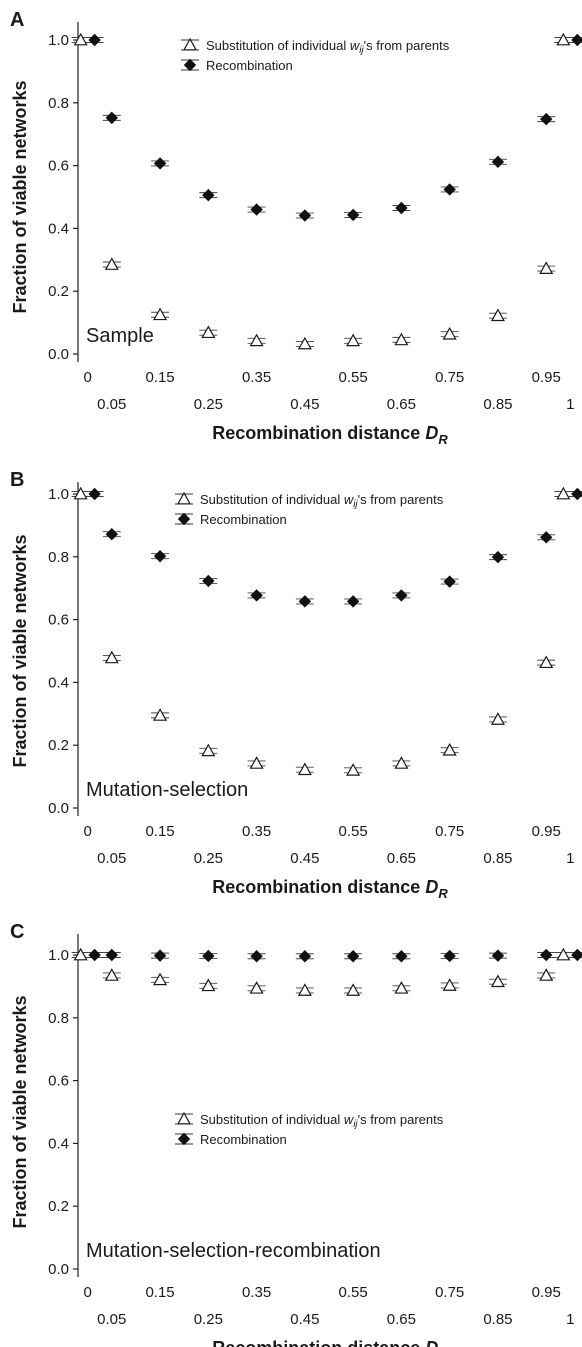 Image resolution: width=582 pixels, height=1347 pixels. Describe the element at coordinates (546, 831) in the screenshot. I see `x-tick-label: 0.95` at that location.